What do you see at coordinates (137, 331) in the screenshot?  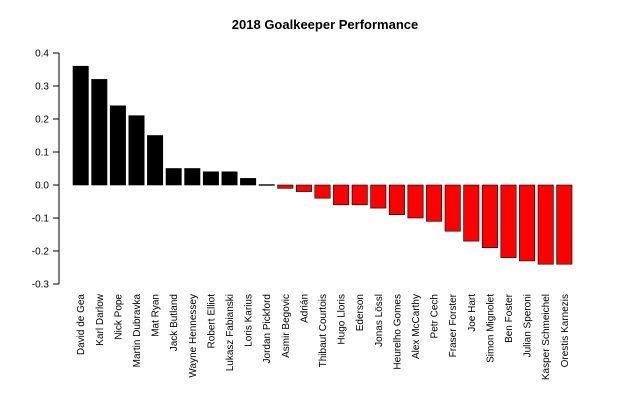 I see `category-label: Martin Dubravka` at bounding box center [137, 331].